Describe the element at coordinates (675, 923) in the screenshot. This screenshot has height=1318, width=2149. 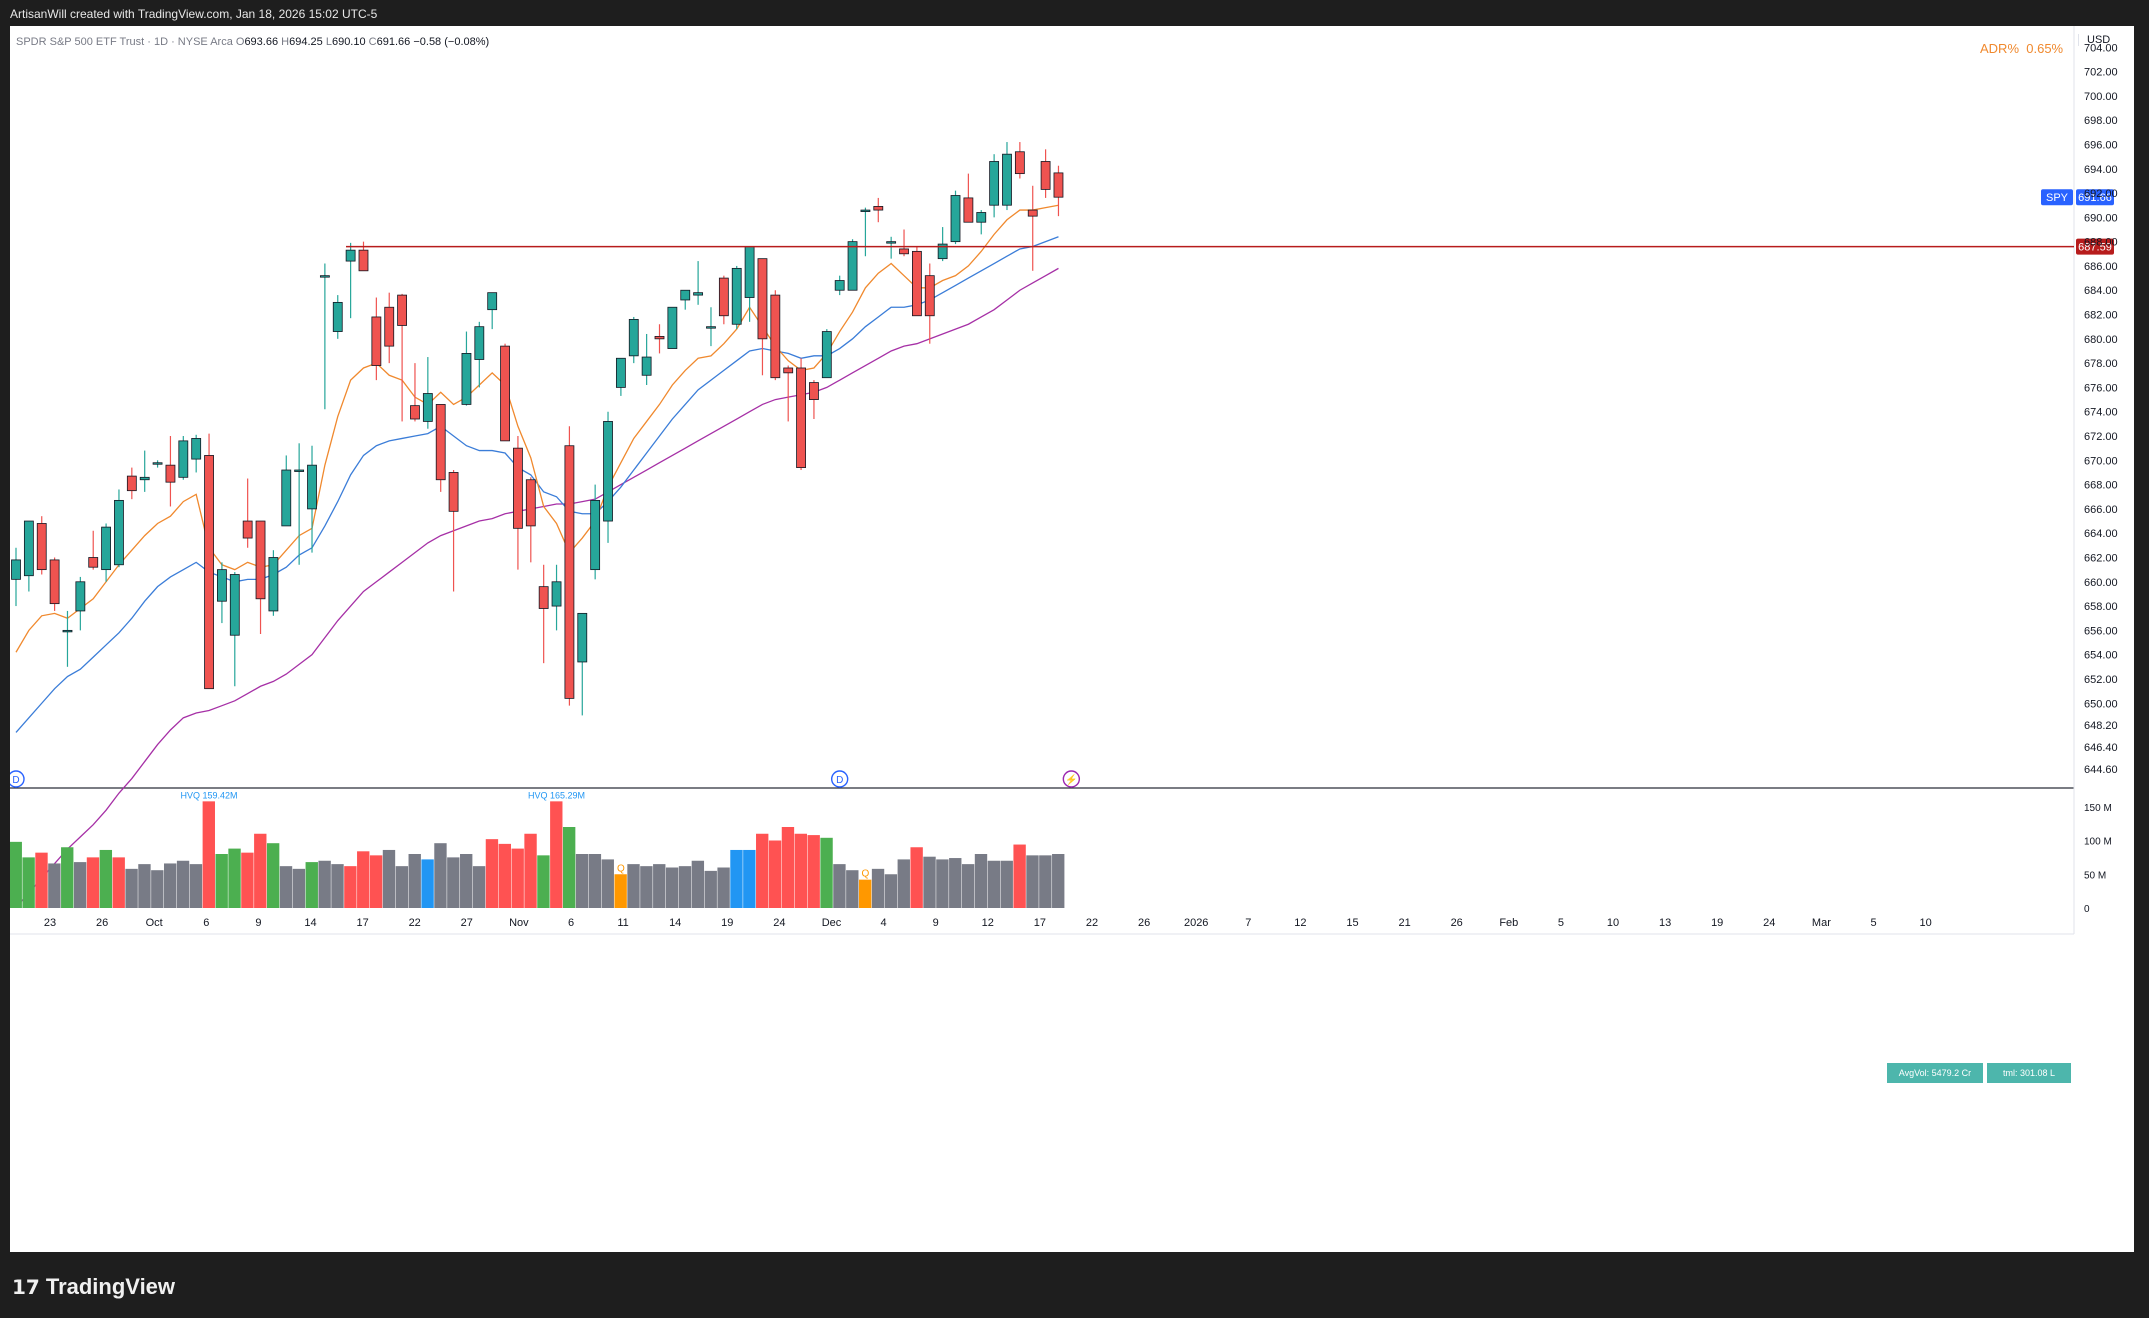
I see `time-tick-label: 14` at that location.